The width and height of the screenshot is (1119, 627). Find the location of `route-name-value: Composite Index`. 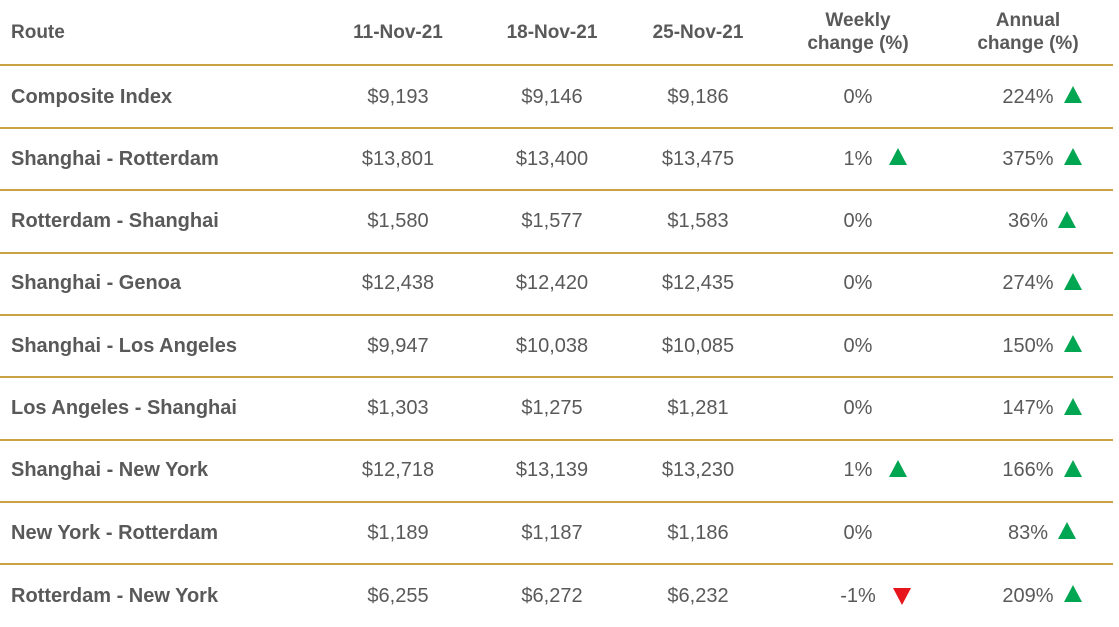

route-name-value: Composite Index is located at coordinates (92, 96).